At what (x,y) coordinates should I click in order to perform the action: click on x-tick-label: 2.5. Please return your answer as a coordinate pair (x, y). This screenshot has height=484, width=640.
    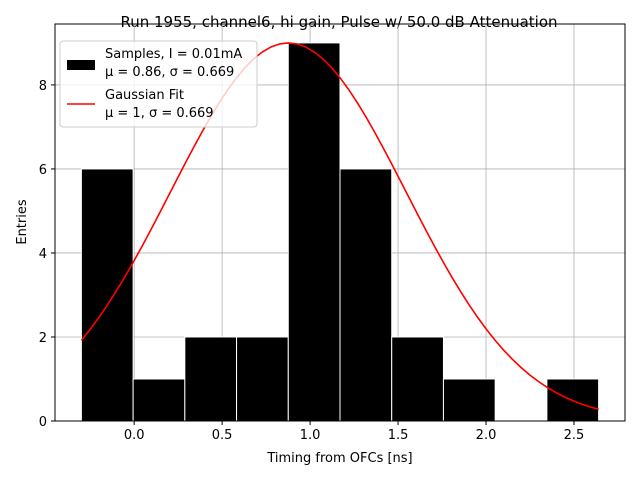
    Looking at the image, I should click on (574, 435).